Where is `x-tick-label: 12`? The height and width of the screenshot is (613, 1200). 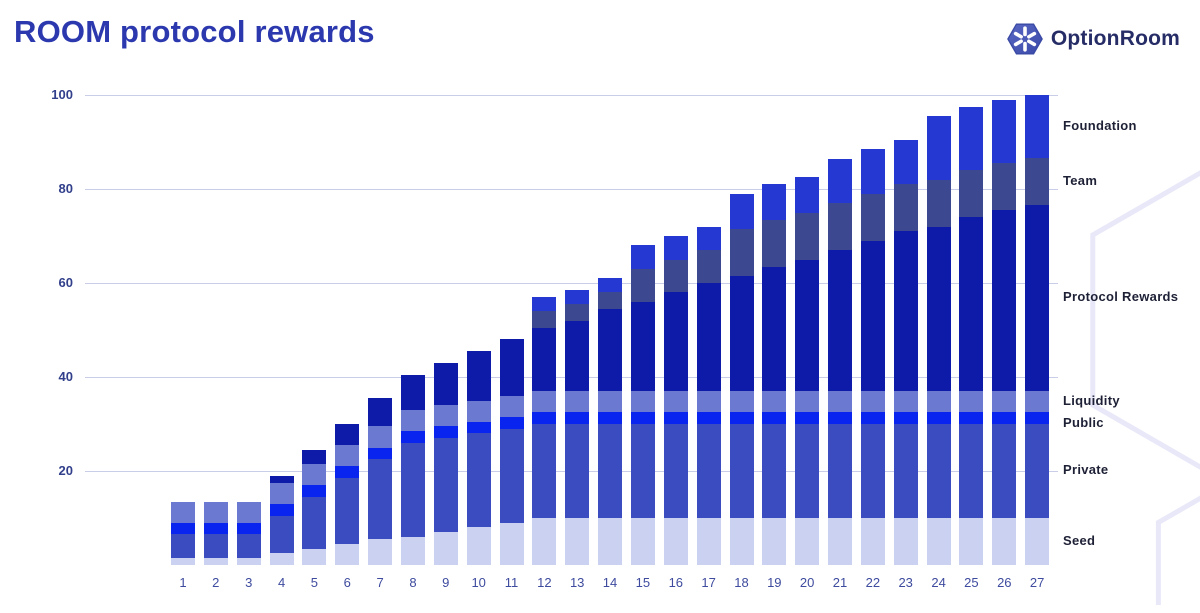 x-tick-label: 12 is located at coordinates (544, 582).